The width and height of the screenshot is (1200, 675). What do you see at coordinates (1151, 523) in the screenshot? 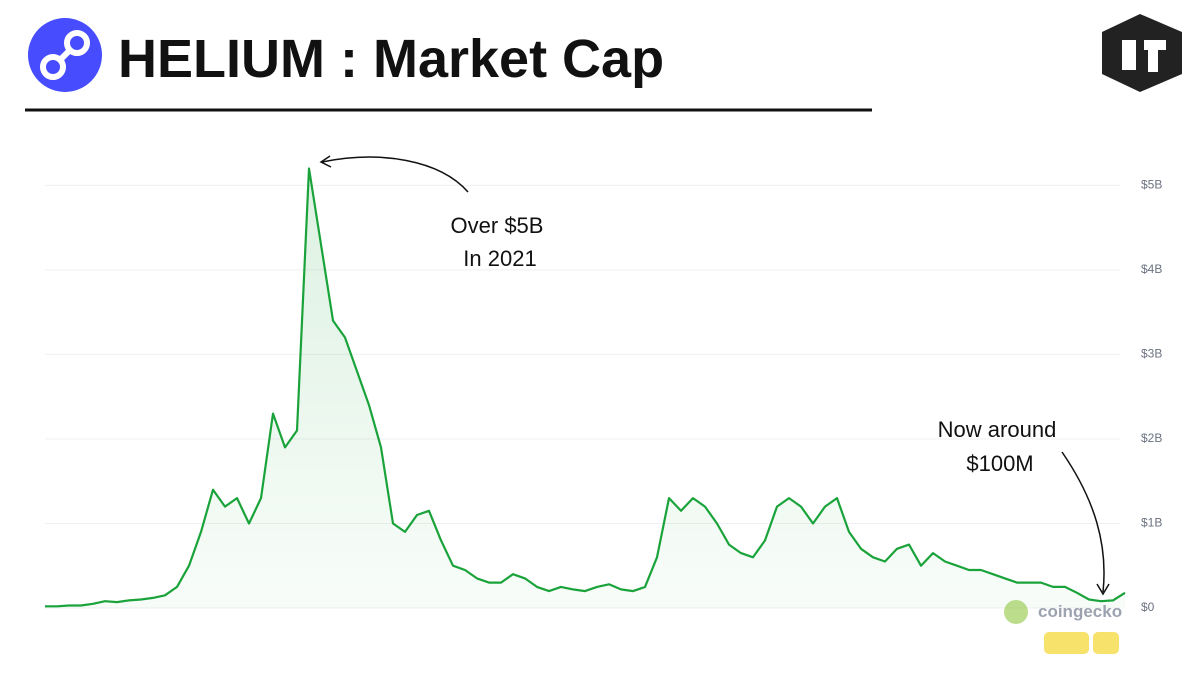
I see `y-tick-label: $1B` at bounding box center [1151, 523].